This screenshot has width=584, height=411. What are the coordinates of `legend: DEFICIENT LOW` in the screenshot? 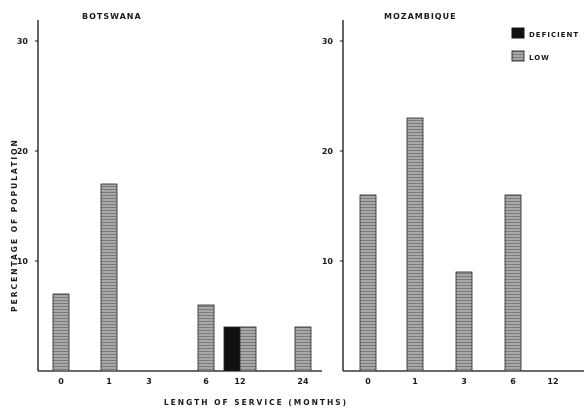 It's located at (545, 44).